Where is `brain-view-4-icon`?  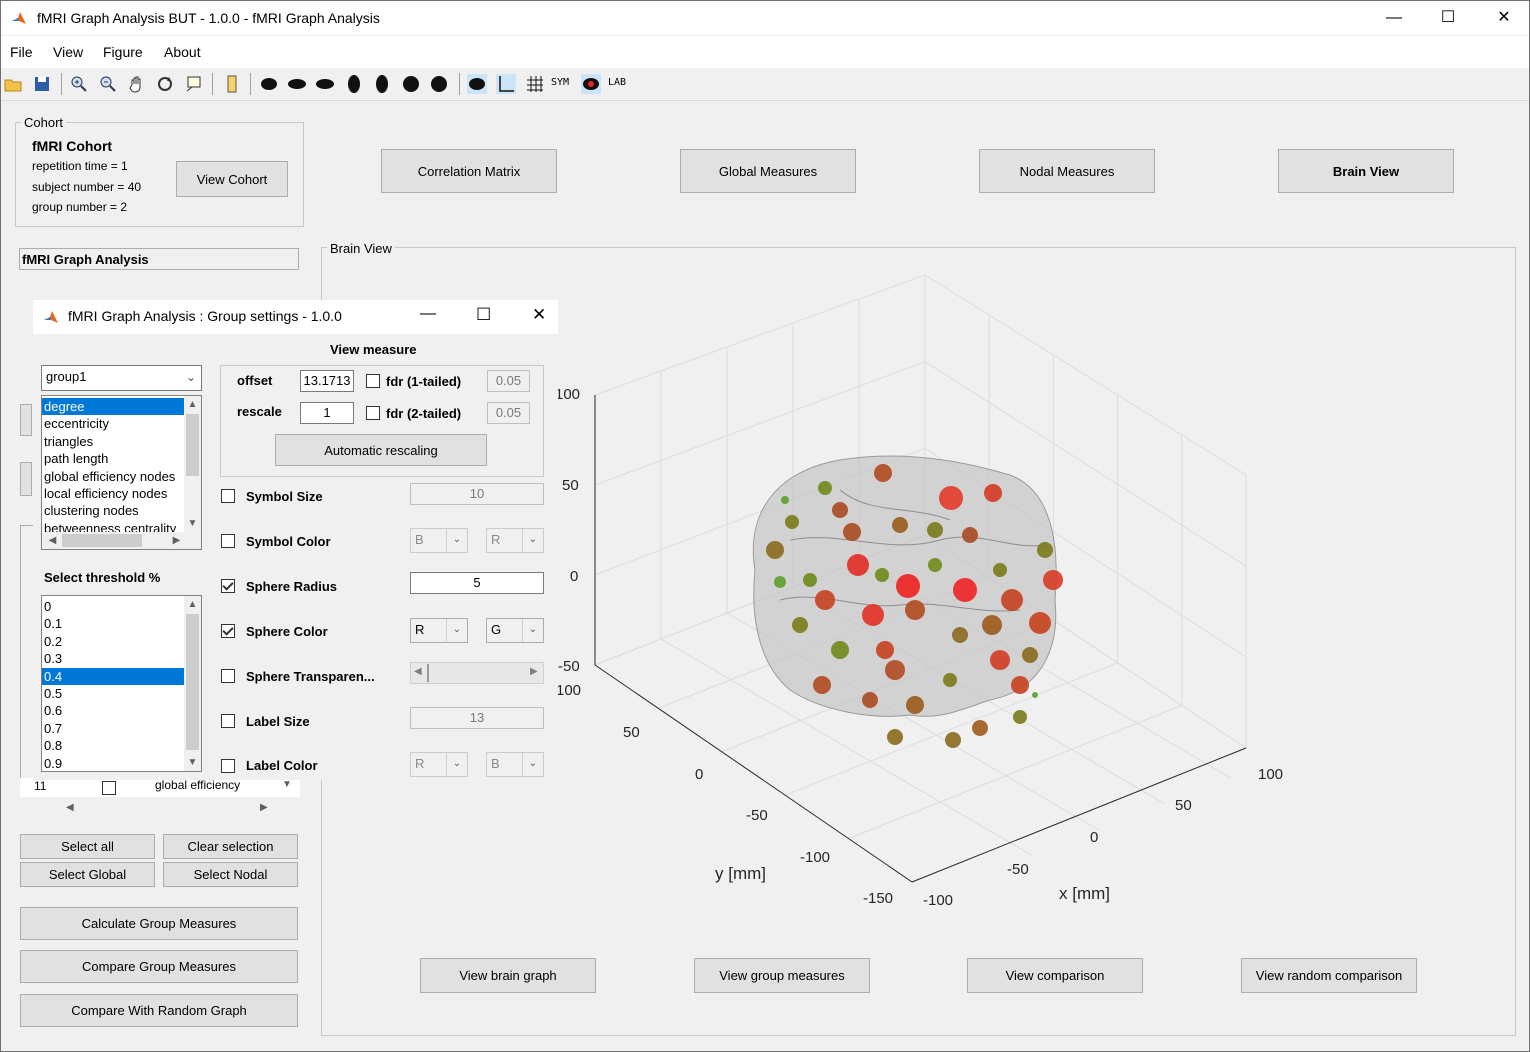 brain-view-4-icon is located at coordinates (354, 84).